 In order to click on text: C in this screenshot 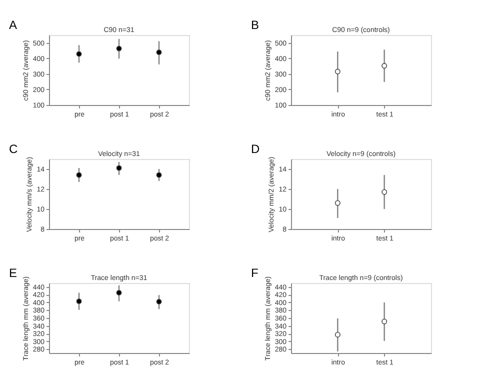, I will do `click(13, 149)`.